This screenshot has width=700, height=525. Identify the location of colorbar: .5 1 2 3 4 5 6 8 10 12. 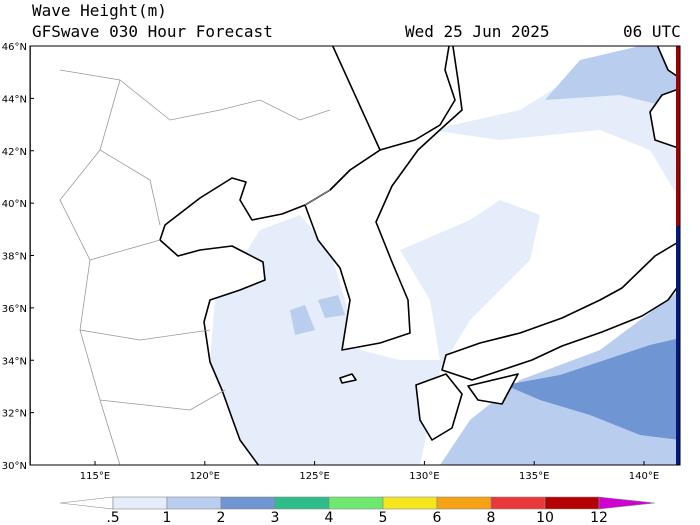
(357, 510).